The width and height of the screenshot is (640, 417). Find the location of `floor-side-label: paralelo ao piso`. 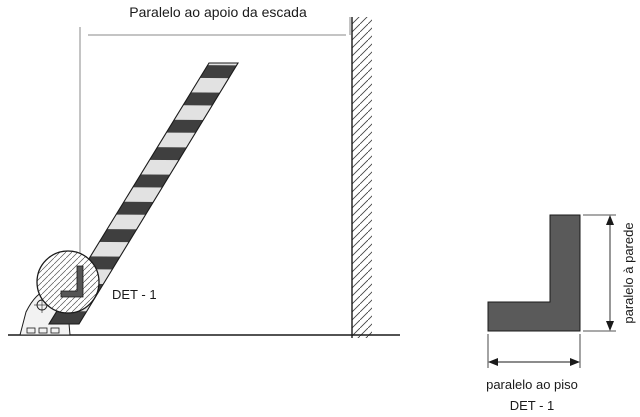

floor-side-label: paralelo ao piso is located at coordinates (532, 384).